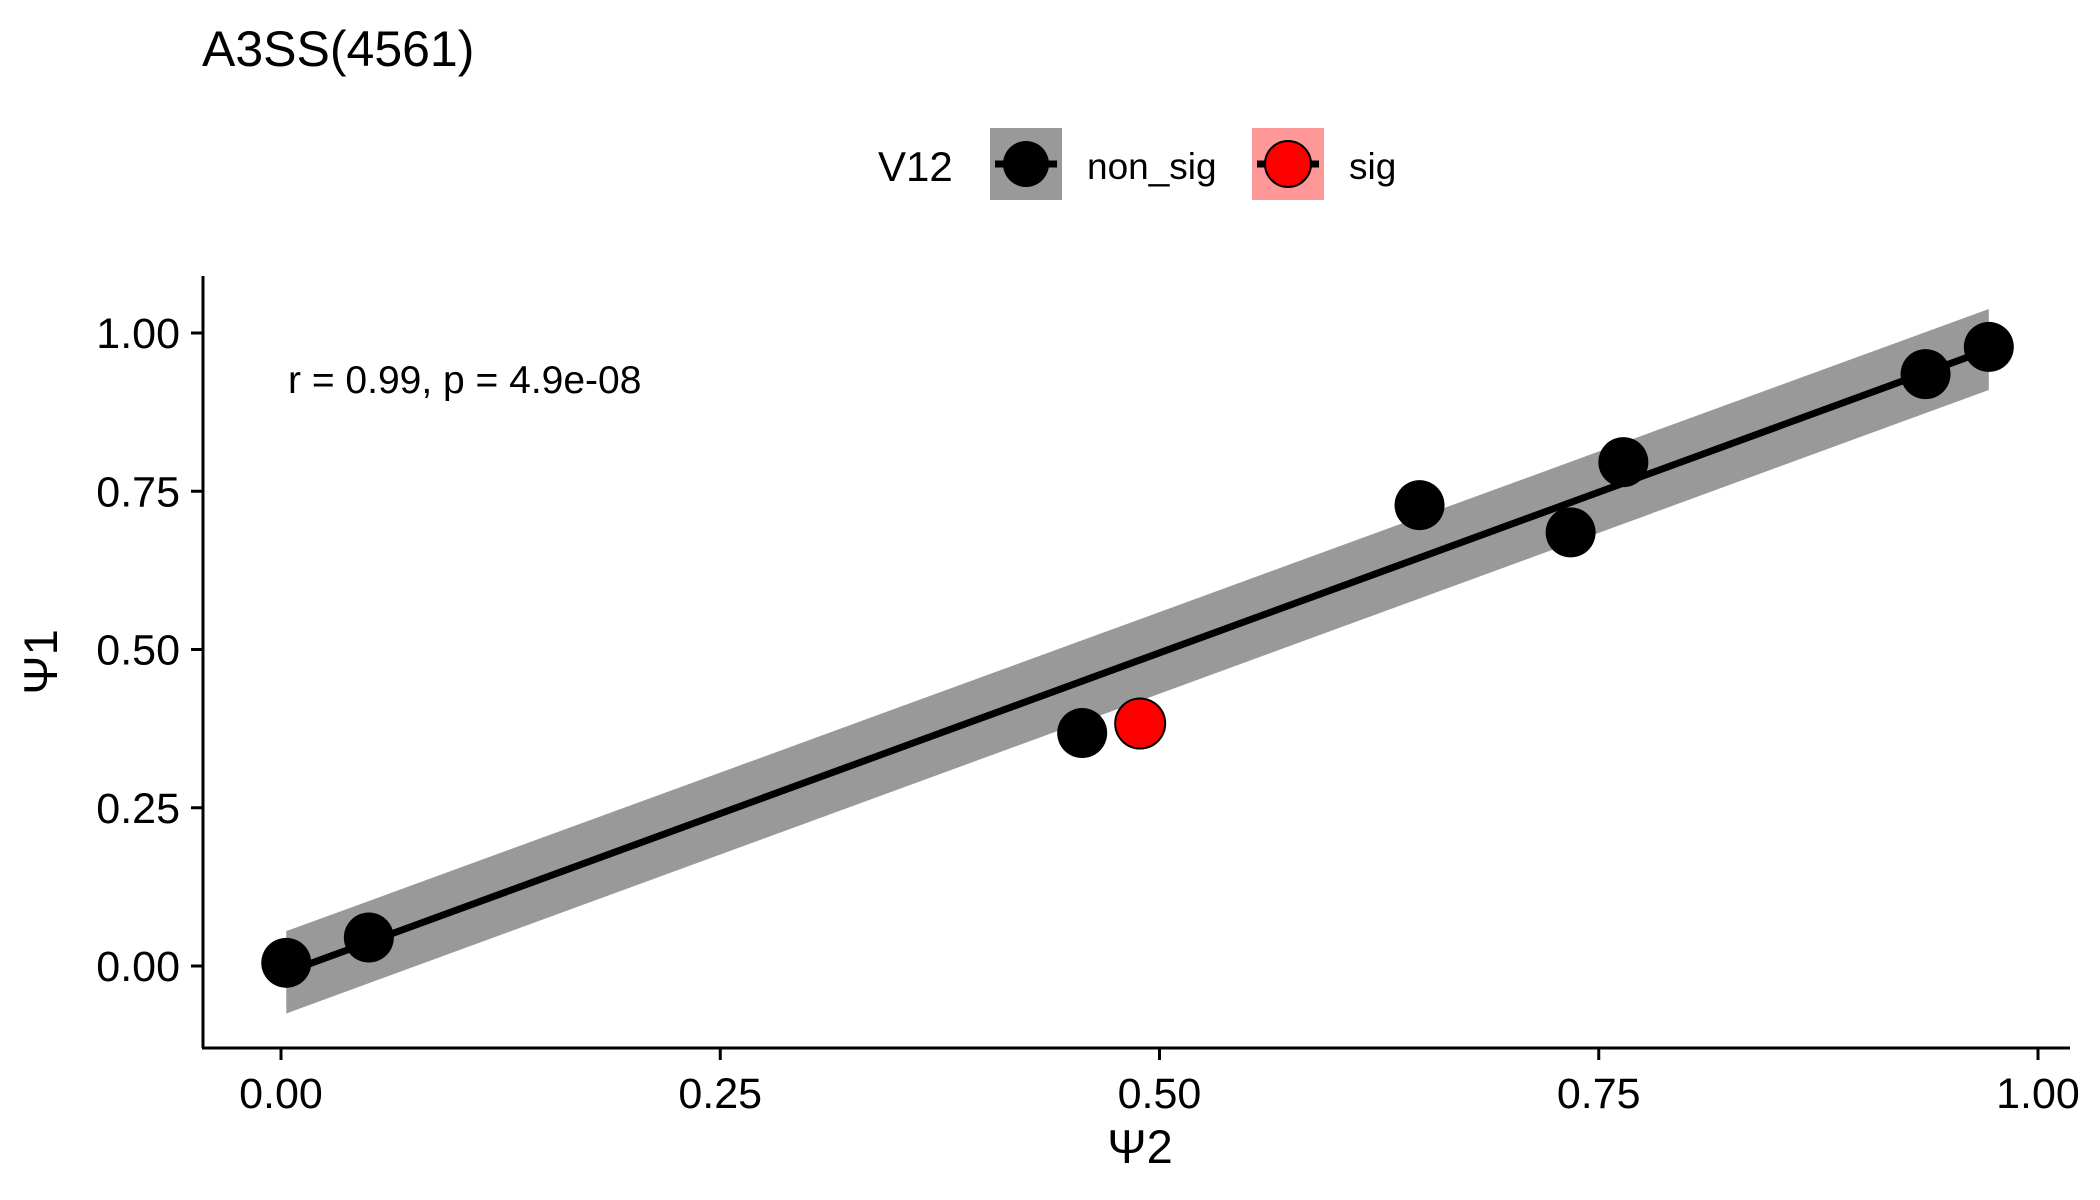 The width and height of the screenshot is (2100, 1200). I want to click on legend-label-sig: sig, so click(1372, 166).